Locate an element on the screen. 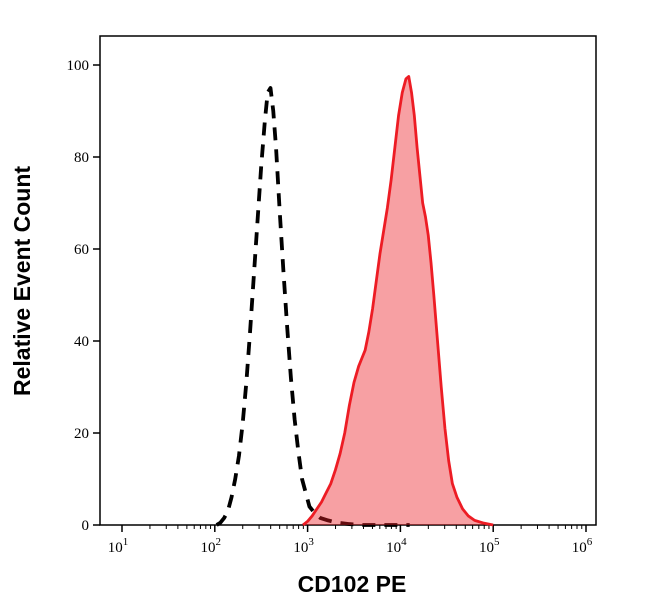 This screenshot has height=614, width=650. y-axis-title: Relative Event Count is located at coordinates (22, 281).